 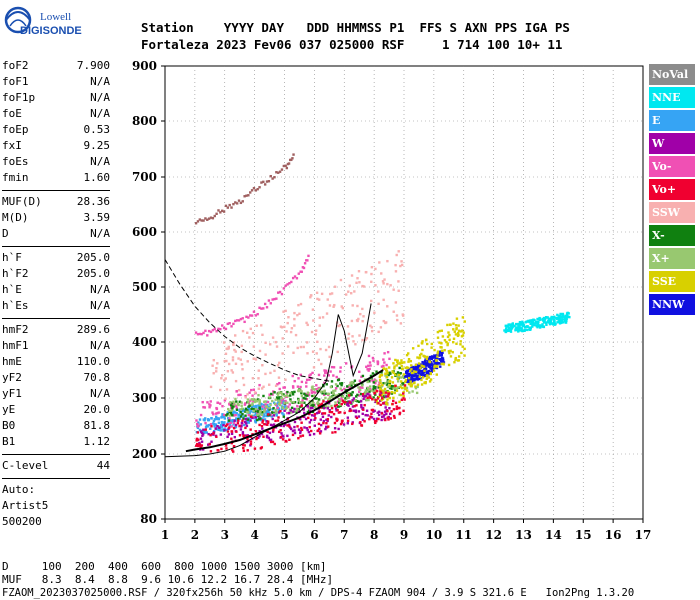 I want to click on y-tick-label: 300, so click(x=144, y=398).